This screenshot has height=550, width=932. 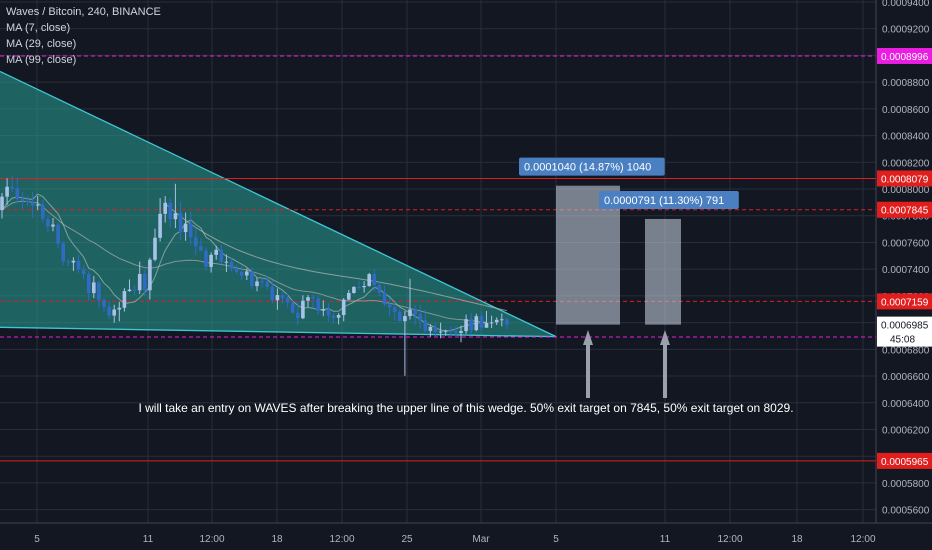 What do you see at coordinates (41, 44) in the screenshot?
I see `legend-ma29: MA (29, close)` at bounding box center [41, 44].